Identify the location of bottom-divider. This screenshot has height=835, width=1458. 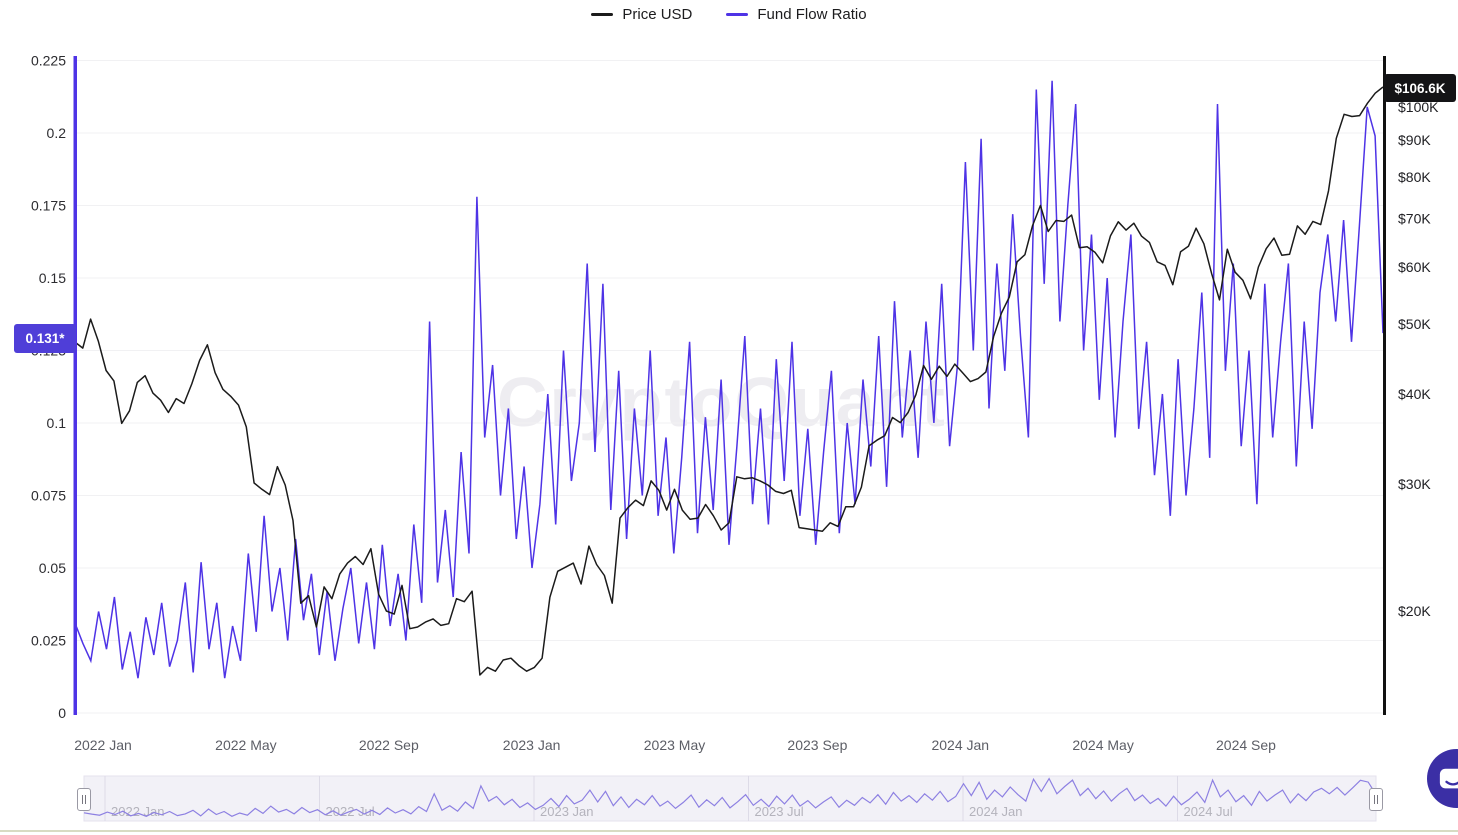
(729, 831).